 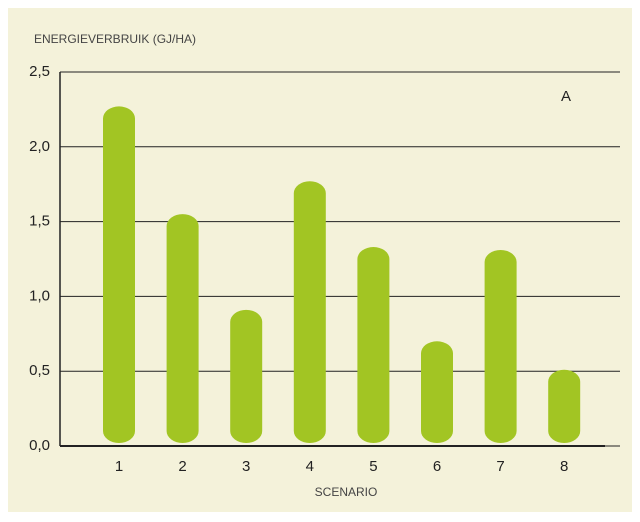 What do you see at coordinates (500, 466) in the screenshot?
I see `x-tick-label: 7` at bounding box center [500, 466].